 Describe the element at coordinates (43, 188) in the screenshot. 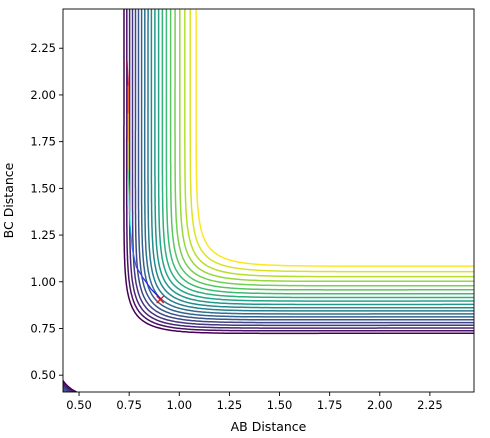

I see `y-tick-label: 1.50` at that location.